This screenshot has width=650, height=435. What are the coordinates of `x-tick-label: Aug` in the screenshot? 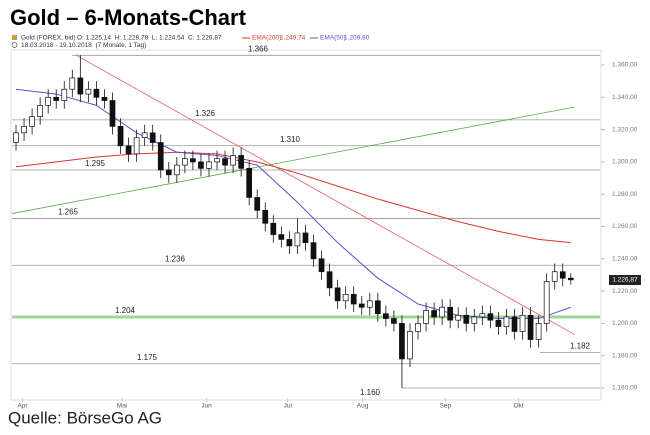 It's located at (363, 406).